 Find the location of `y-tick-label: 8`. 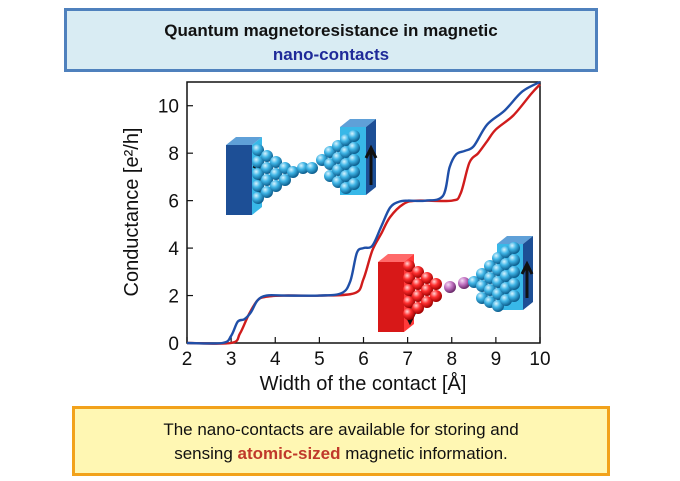

y-tick-label: 8 is located at coordinates (173, 154).